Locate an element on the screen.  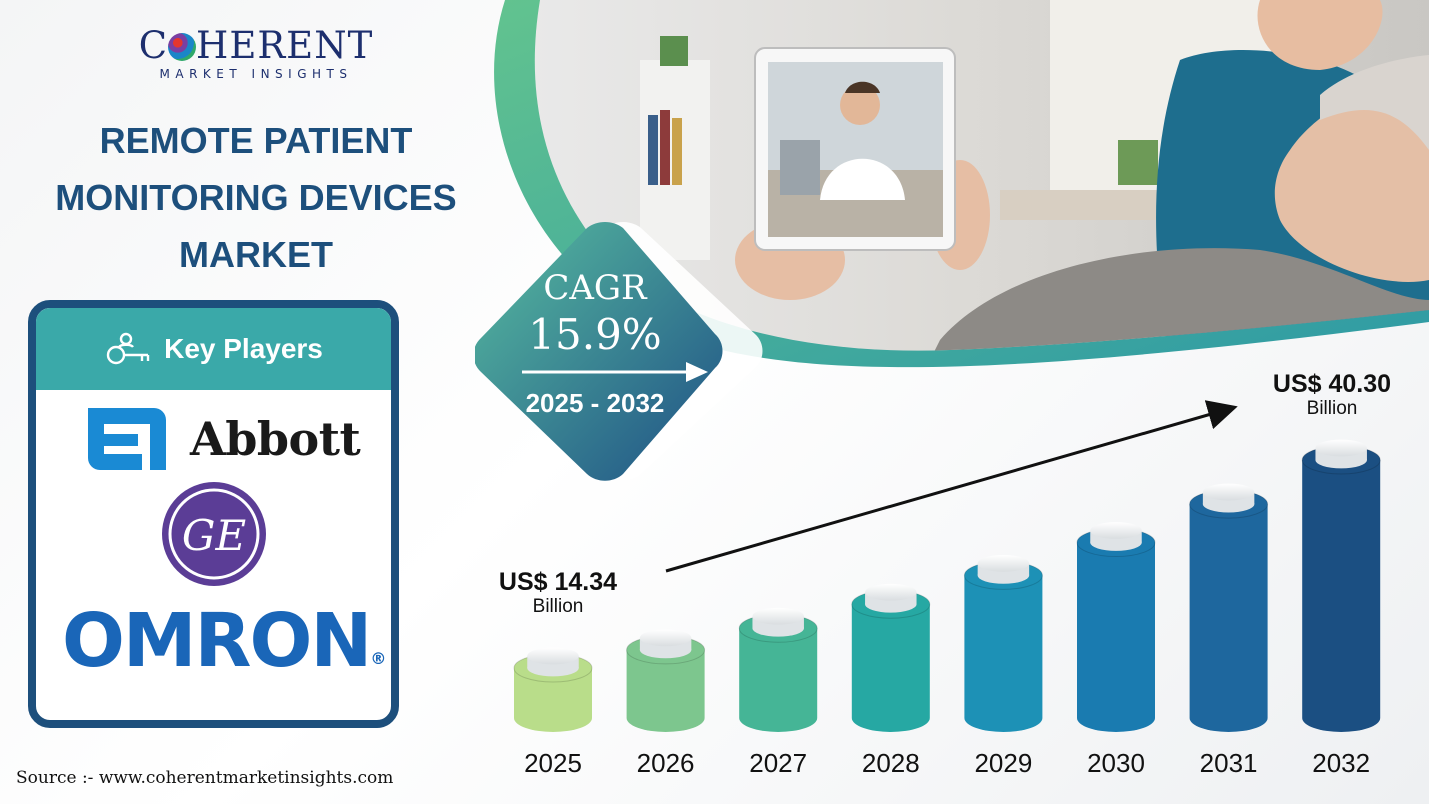
x-tick-2030: 2030 is located at coordinates (1116, 763).